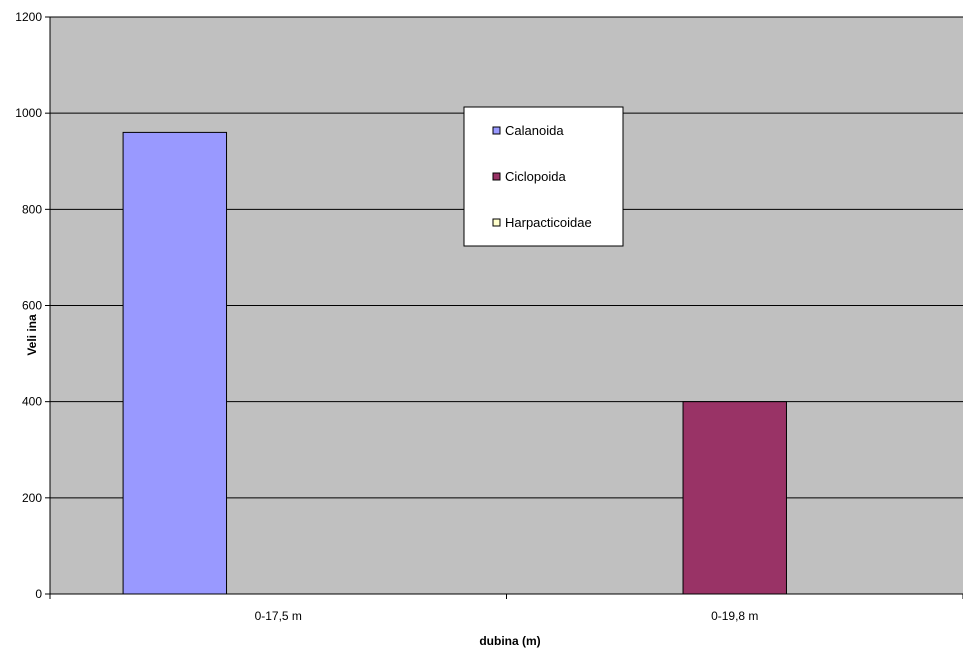  I want to click on y-tick-label: 200, so click(32, 498).